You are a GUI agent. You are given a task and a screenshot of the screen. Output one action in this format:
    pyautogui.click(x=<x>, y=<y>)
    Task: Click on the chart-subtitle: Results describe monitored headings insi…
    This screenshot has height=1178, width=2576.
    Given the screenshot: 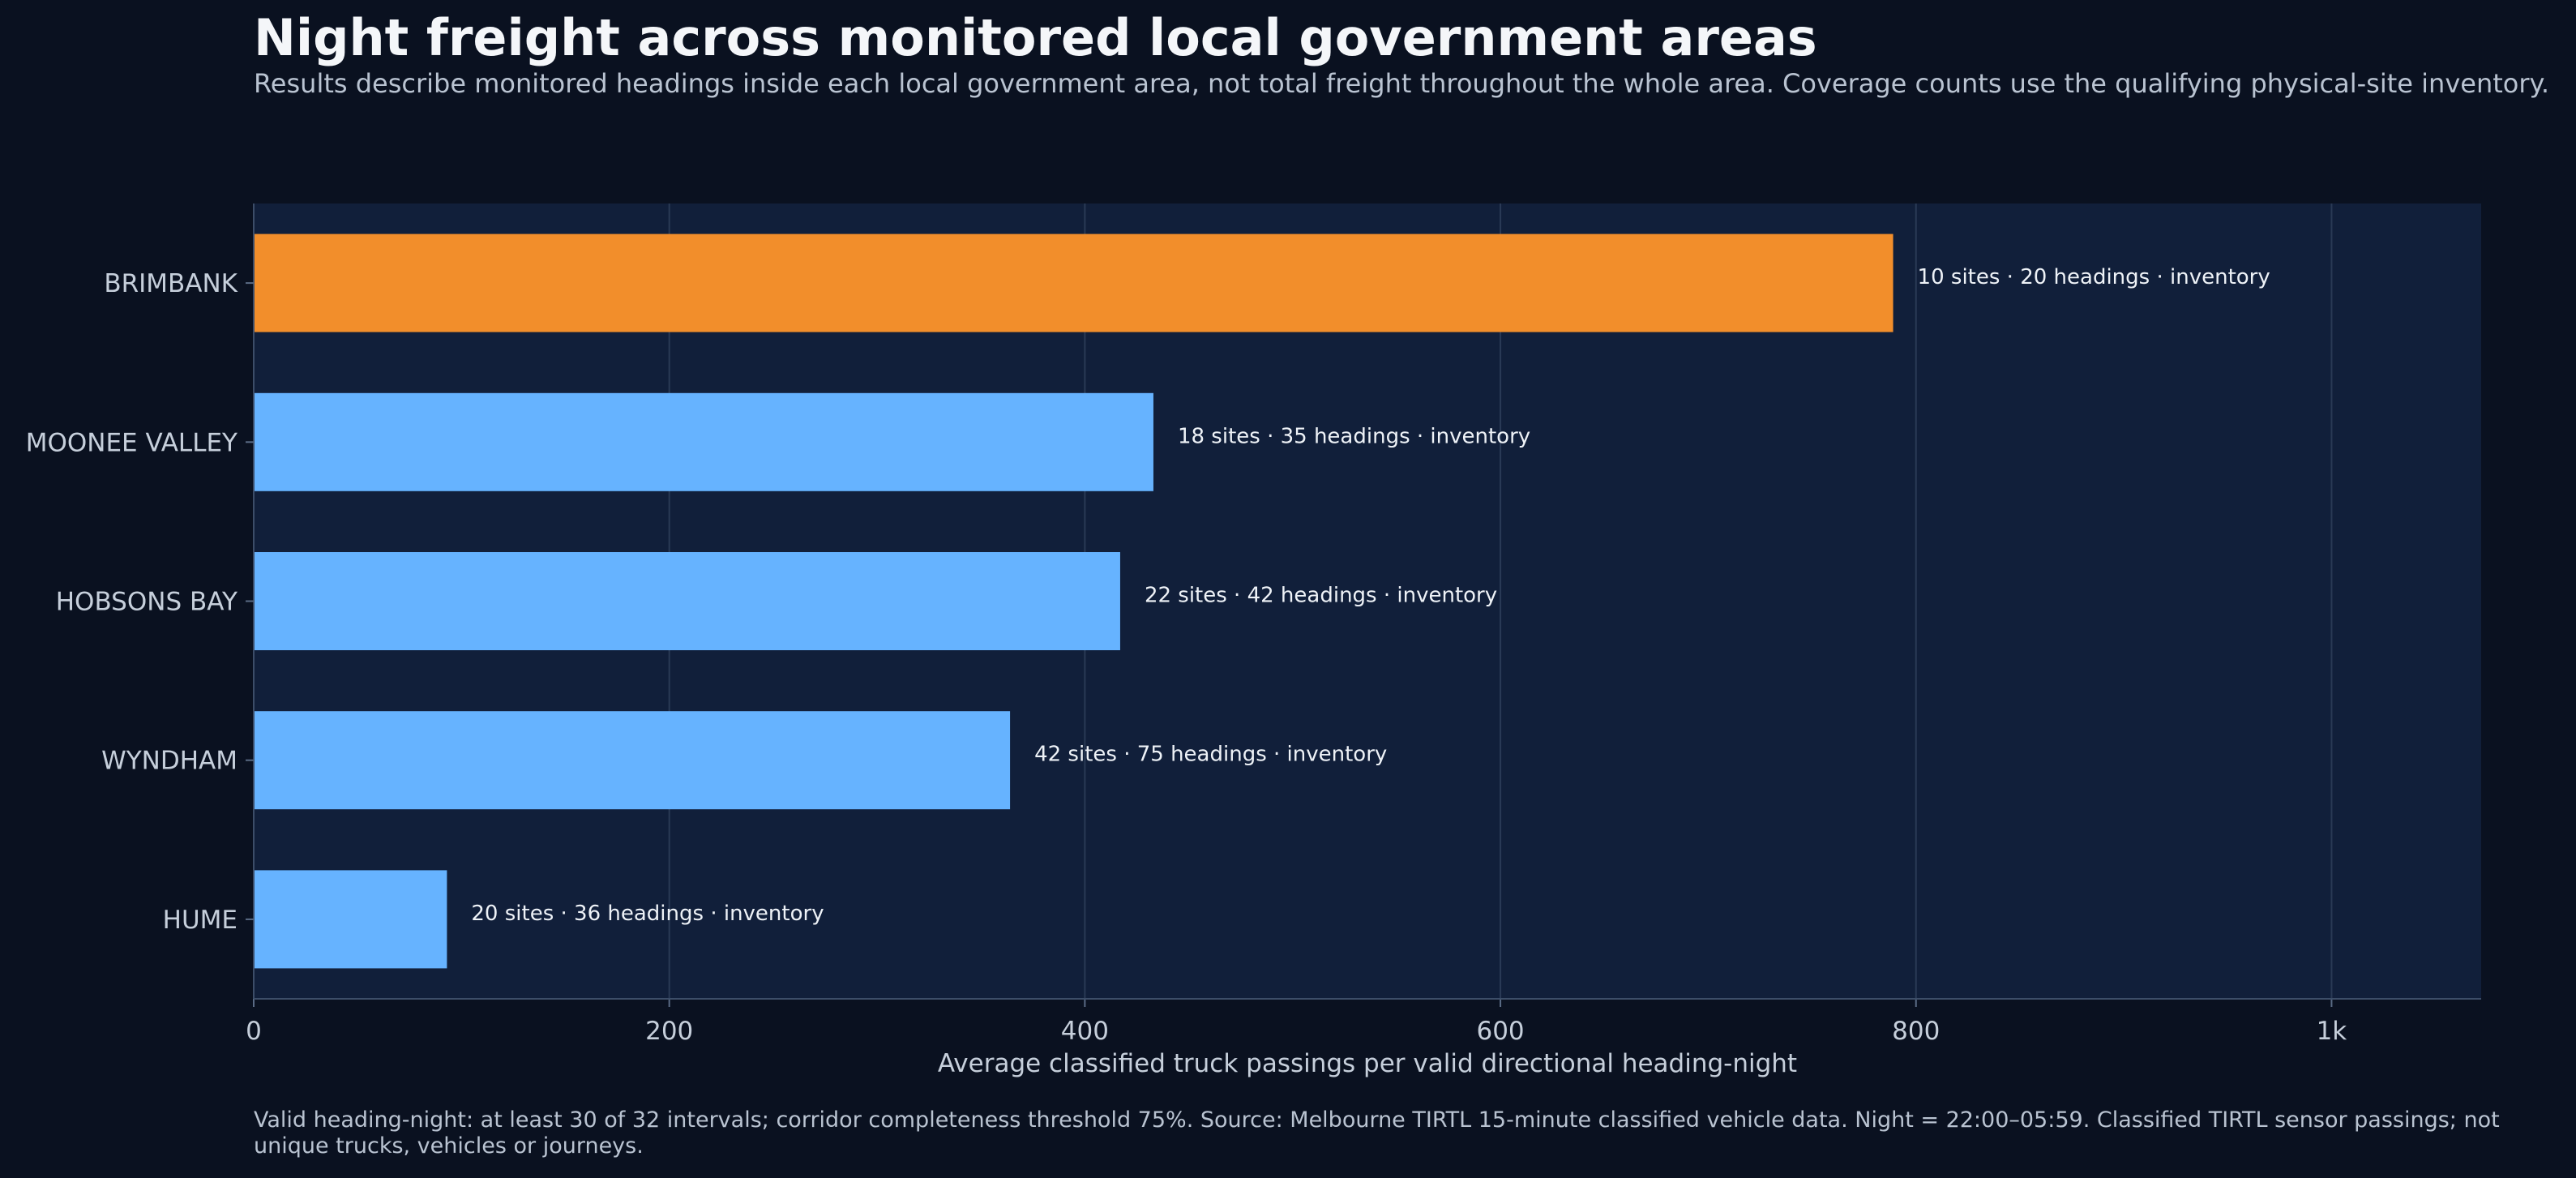 What is the action you would take?
    pyautogui.click(x=1402, y=83)
    